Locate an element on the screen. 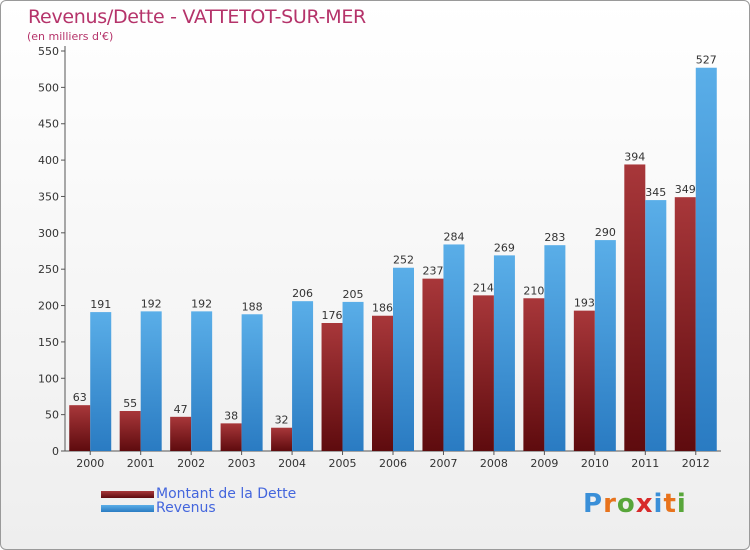  data-label-revenus: 205 is located at coordinates (353, 294).